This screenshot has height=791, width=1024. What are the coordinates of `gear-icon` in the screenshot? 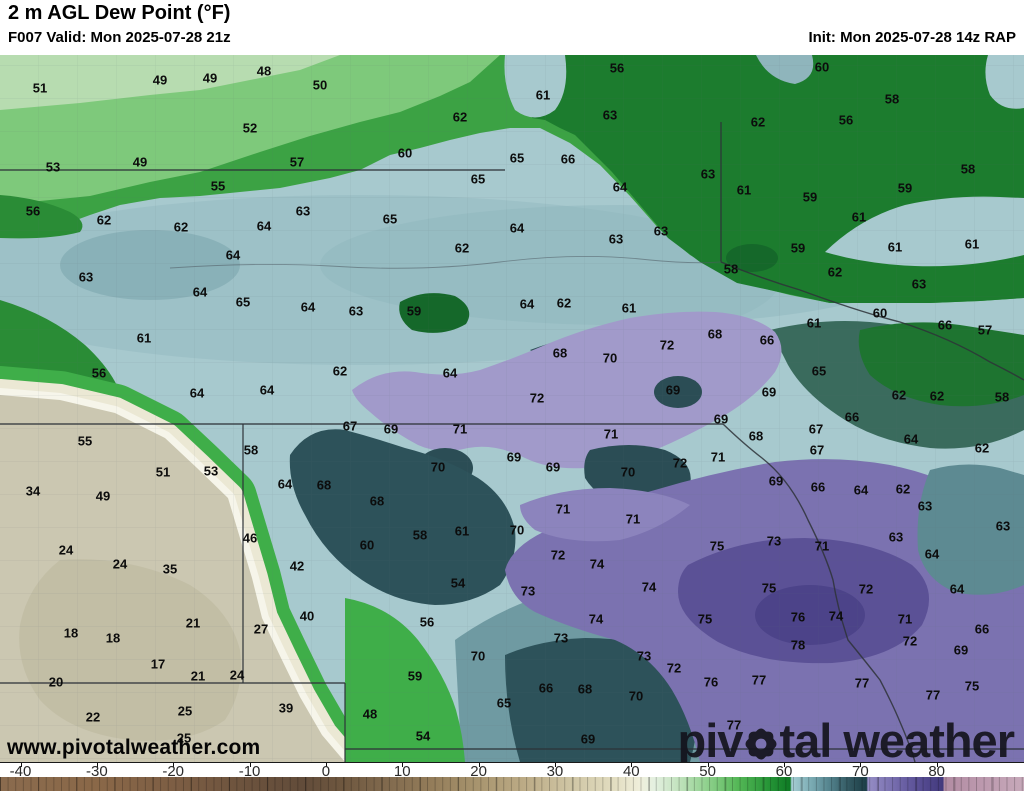 It's located at (761, 743).